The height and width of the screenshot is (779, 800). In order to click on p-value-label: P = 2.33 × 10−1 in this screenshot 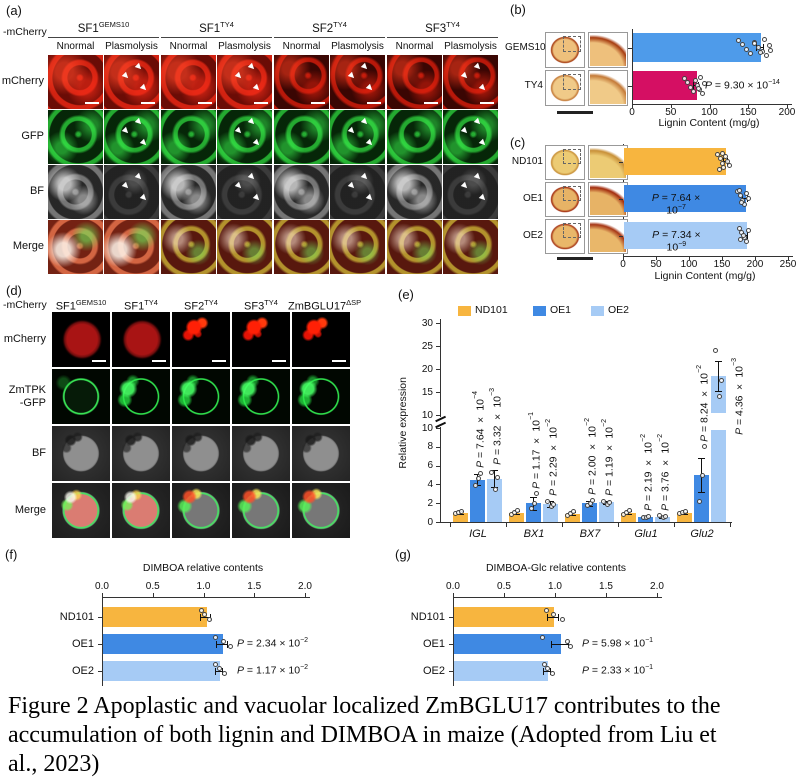, I will do `click(618, 670)`.